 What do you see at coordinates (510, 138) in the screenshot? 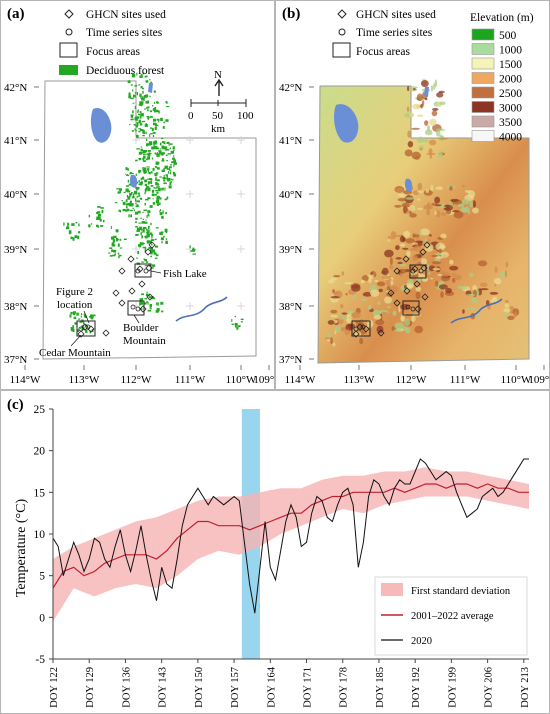
I see `elevation-class-label: 4000` at bounding box center [510, 138].